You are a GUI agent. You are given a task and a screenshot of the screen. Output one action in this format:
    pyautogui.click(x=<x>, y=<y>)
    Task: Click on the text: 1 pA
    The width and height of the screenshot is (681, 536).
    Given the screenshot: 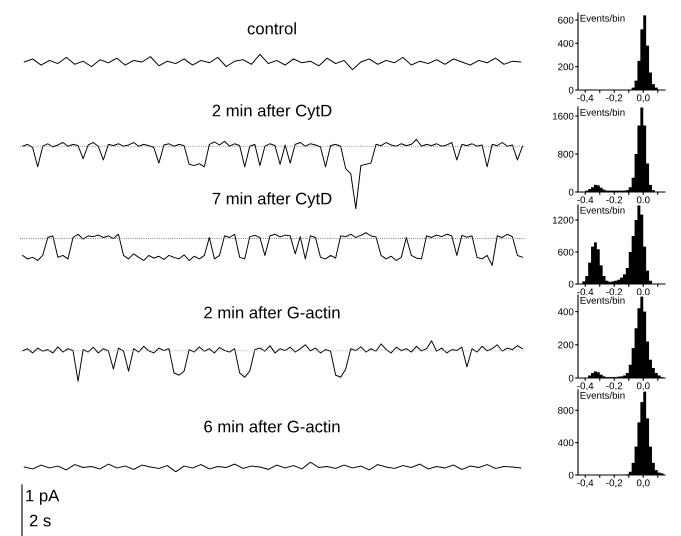 What is the action you would take?
    pyautogui.click(x=43, y=497)
    